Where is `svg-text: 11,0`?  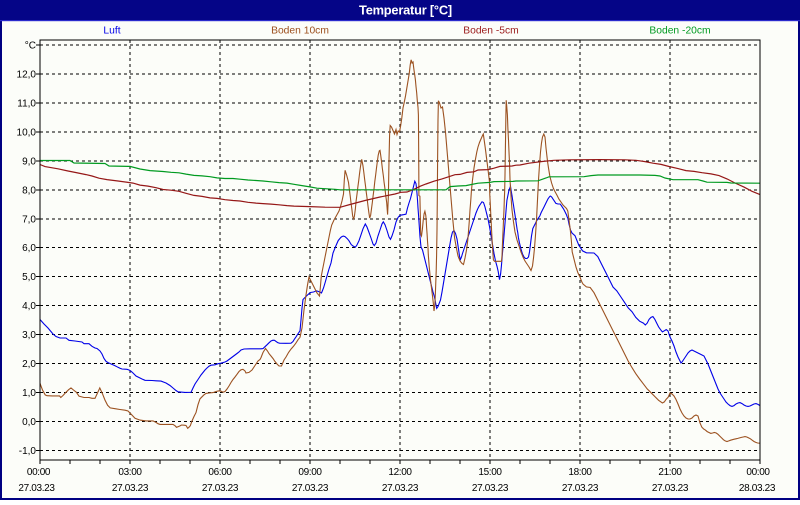
svg-text: 11,0 is located at coordinates (26, 103).